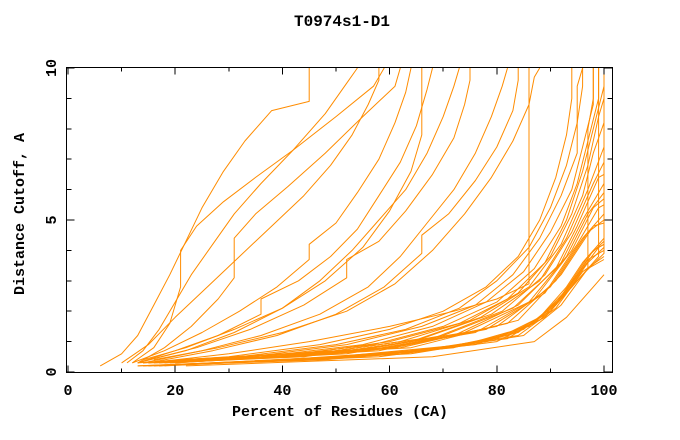 Image resolution: width=680 pixels, height=440 pixels. Describe the element at coordinates (52, 371) in the screenshot. I see `y-tick-label: 0` at that location.